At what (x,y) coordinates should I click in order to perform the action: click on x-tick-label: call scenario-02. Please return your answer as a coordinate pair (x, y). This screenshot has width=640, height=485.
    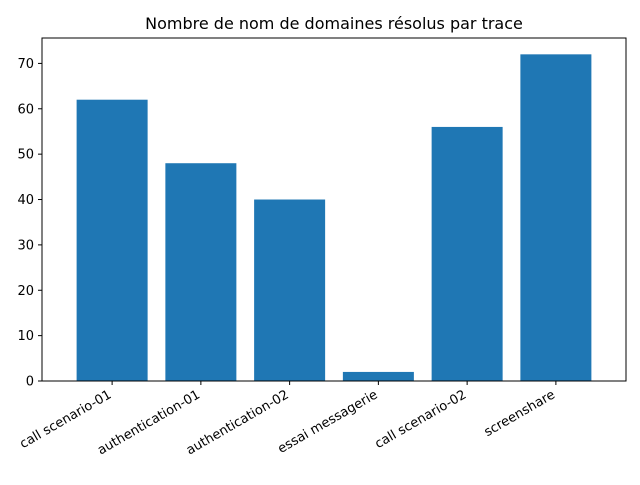
    Looking at the image, I should click on (420, 419).